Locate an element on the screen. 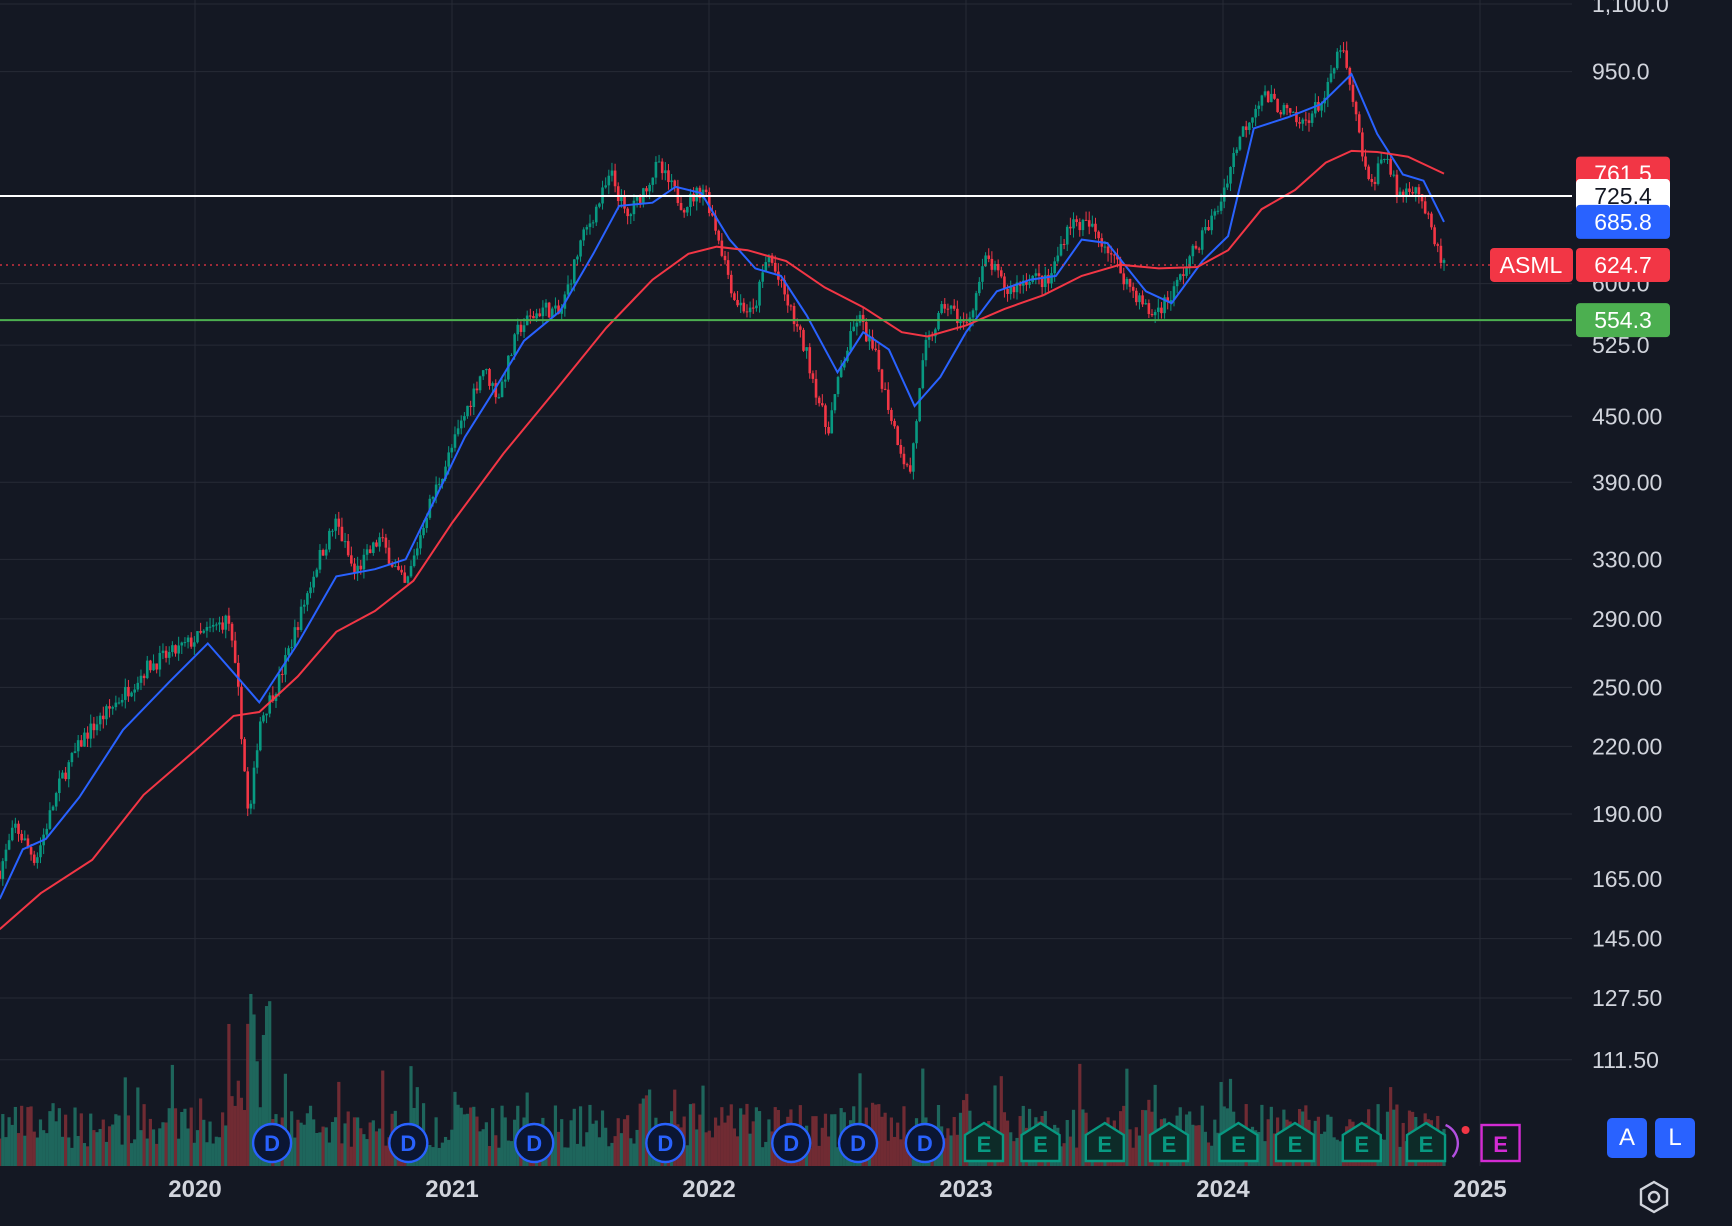 The height and width of the screenshot is (1226, 1732). horizontal-lines is located at coordinates (786, 258).